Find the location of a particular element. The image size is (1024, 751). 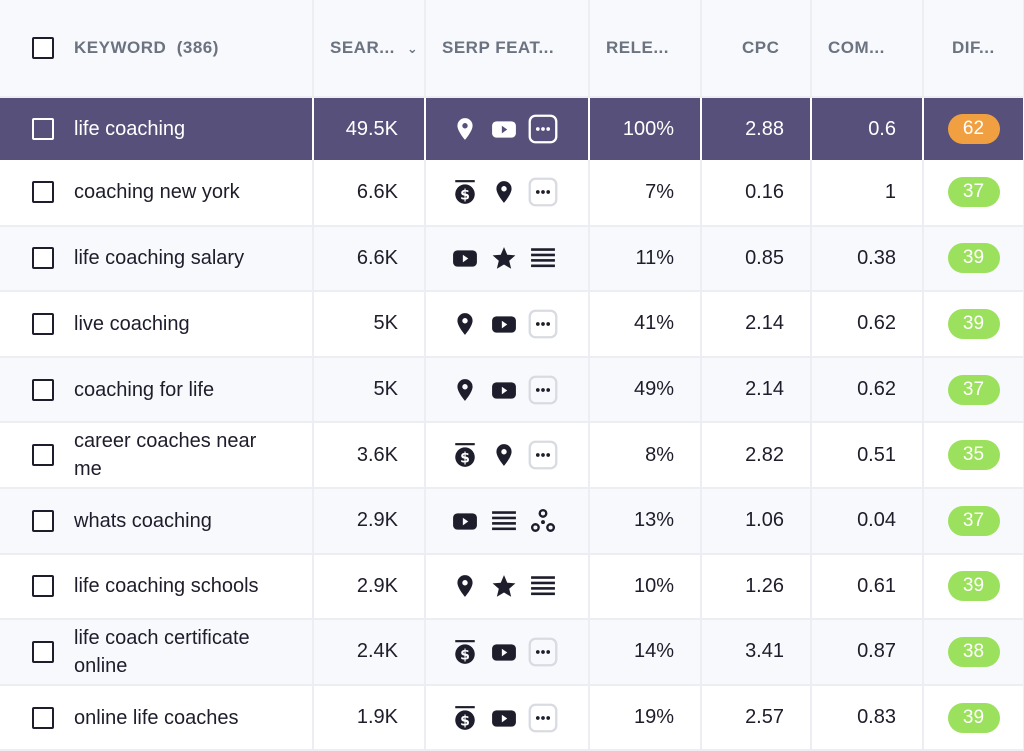

relevance-cell: 100% is located at coordinates (645, 128).